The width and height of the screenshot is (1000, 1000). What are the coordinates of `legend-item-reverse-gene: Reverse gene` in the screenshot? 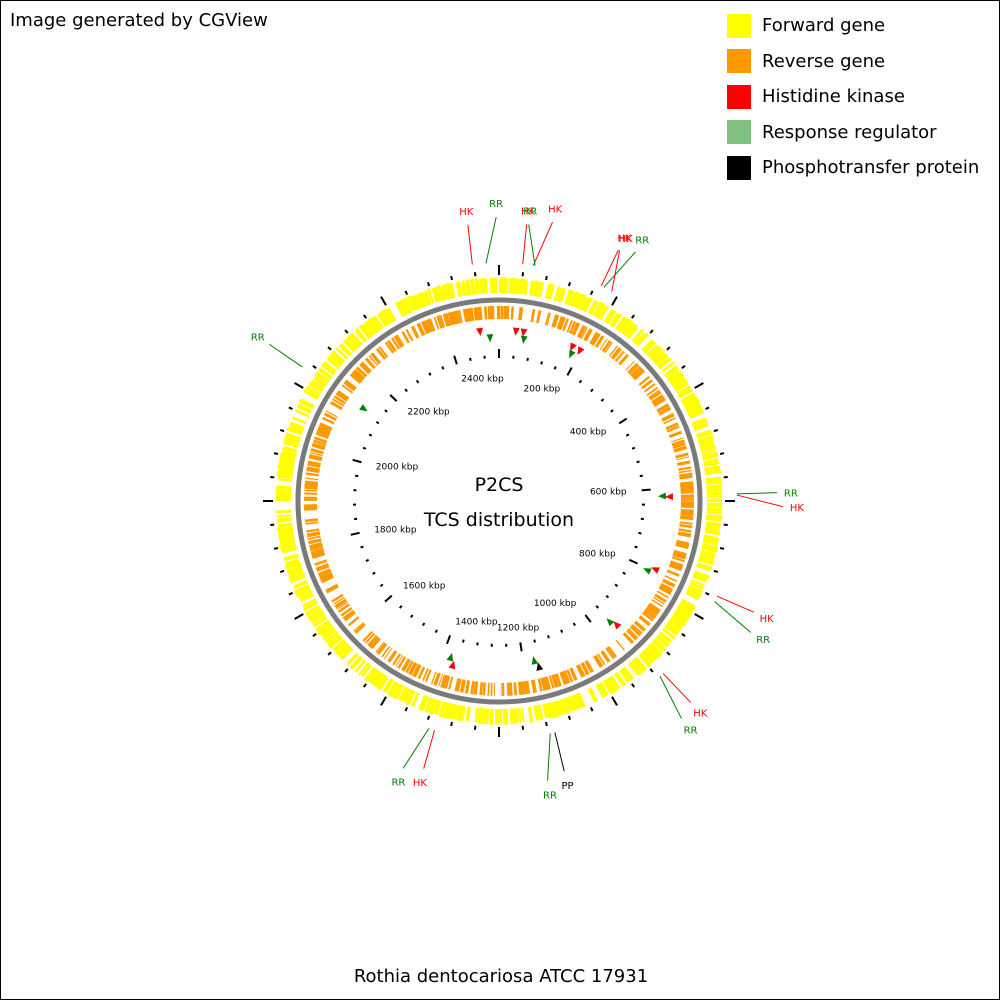 It's located at (853, 62).